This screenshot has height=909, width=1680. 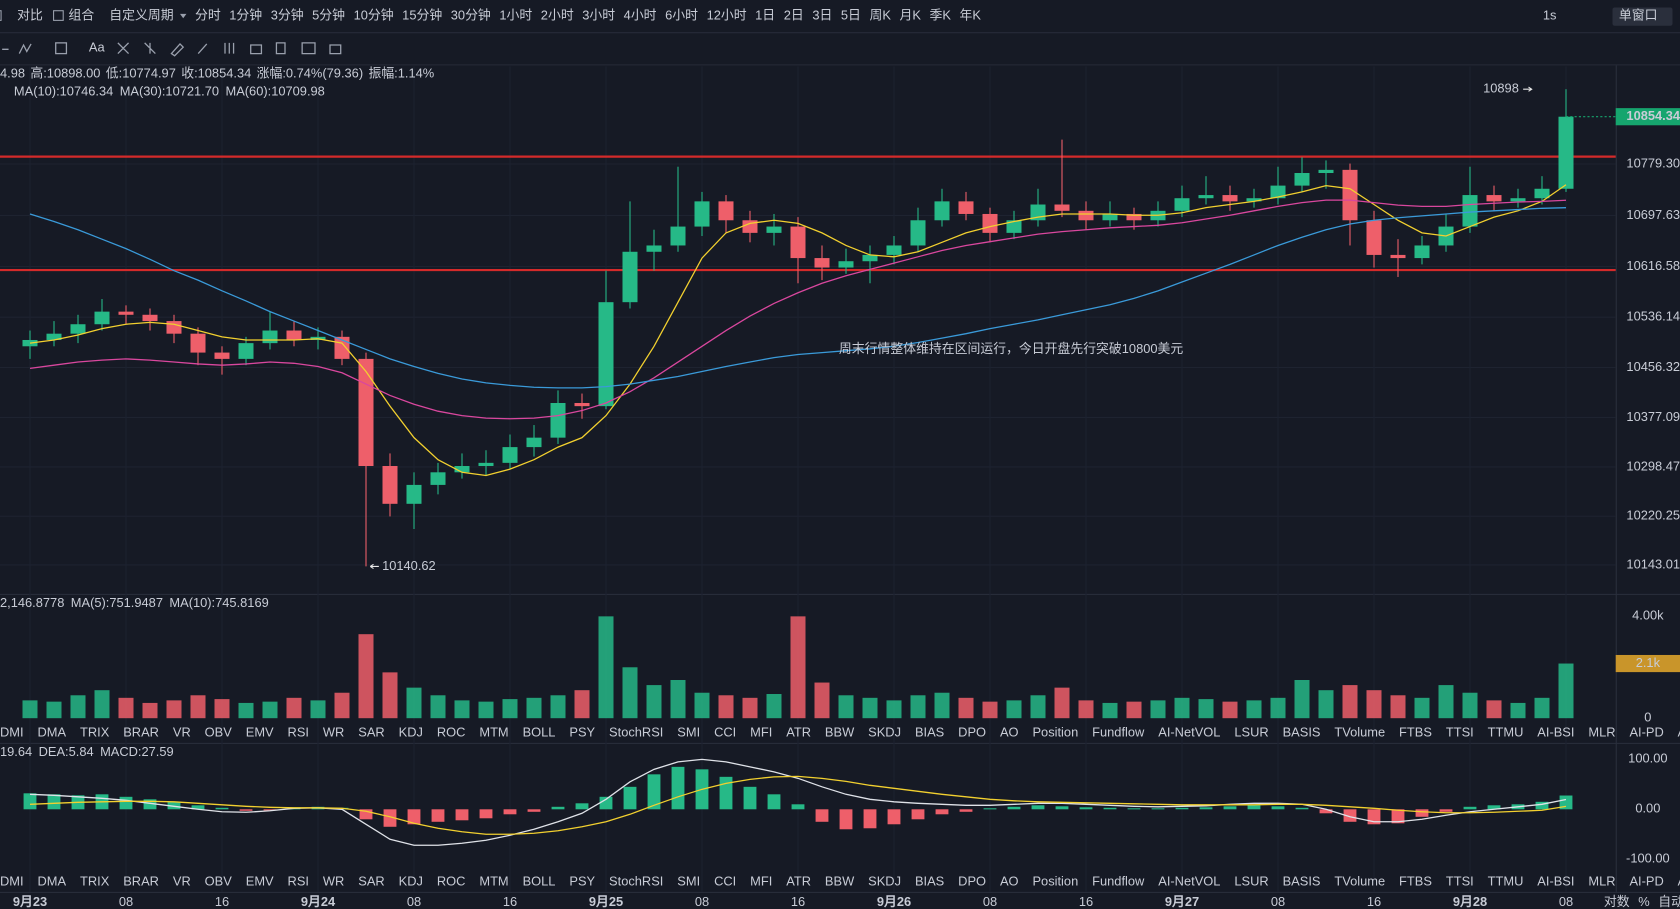 What do you see at coordinates (971, 14) in the screenshot?
I see `period-tab: 年K` at bounding box center [971, 14].